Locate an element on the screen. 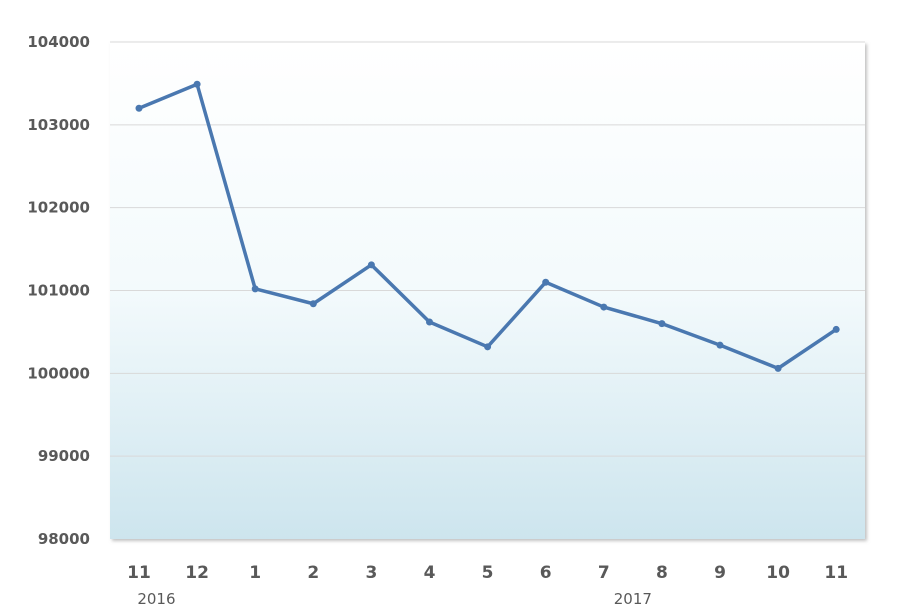 The width and height of the screenshot is (900, 611). y-tick-label: 100000 is located at coordinates (58, 373).